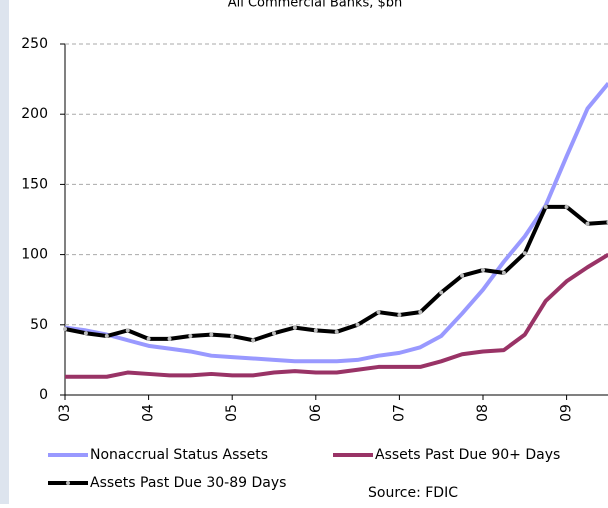 This screenshot has height=508, width=608. I want to click on x-tick-label: 03, so click(65, 413).